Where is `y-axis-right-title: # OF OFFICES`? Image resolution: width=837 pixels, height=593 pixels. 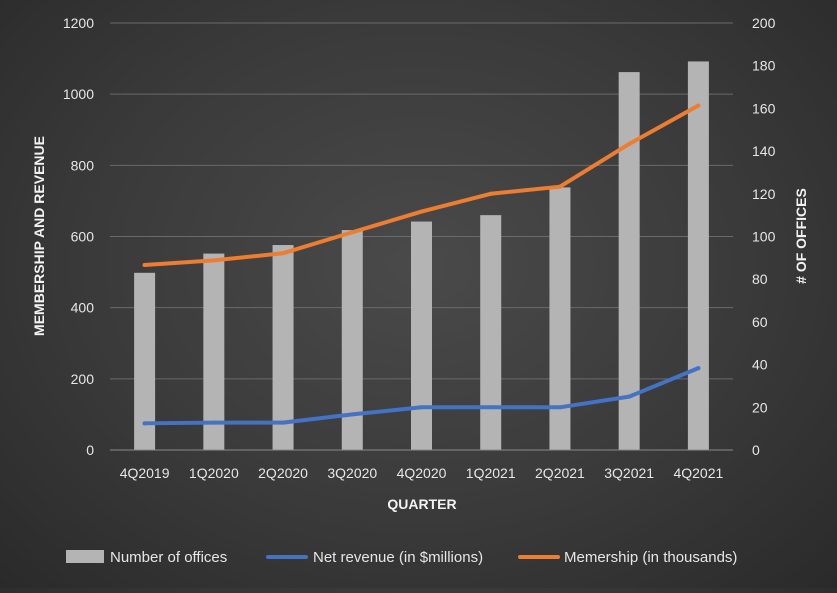
y-axis-right-title: # OF OFFICES is located at coordinates (801, 236).